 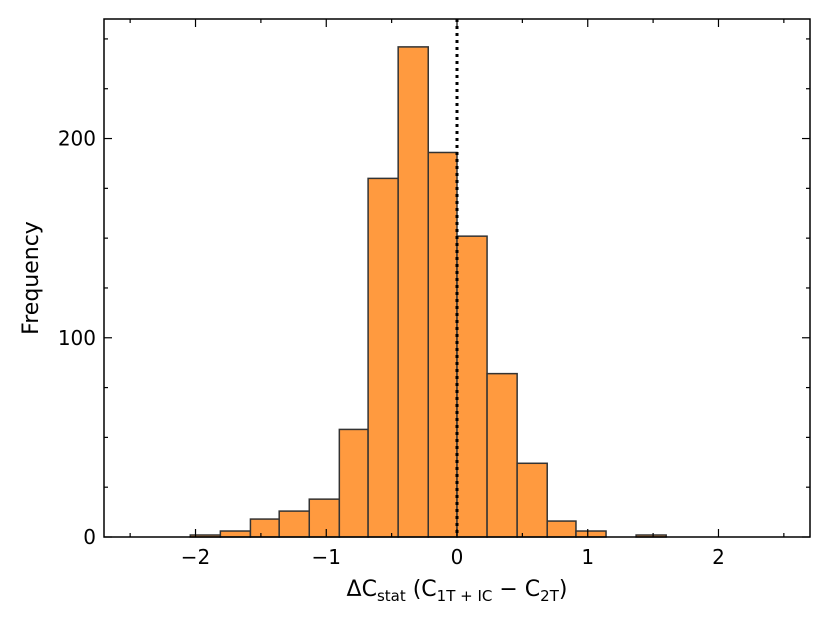 What do you see at coordinates (391, 596) in the screenshot?
I see `x-label-main-sub: stat` at bounding box center [391, 596].